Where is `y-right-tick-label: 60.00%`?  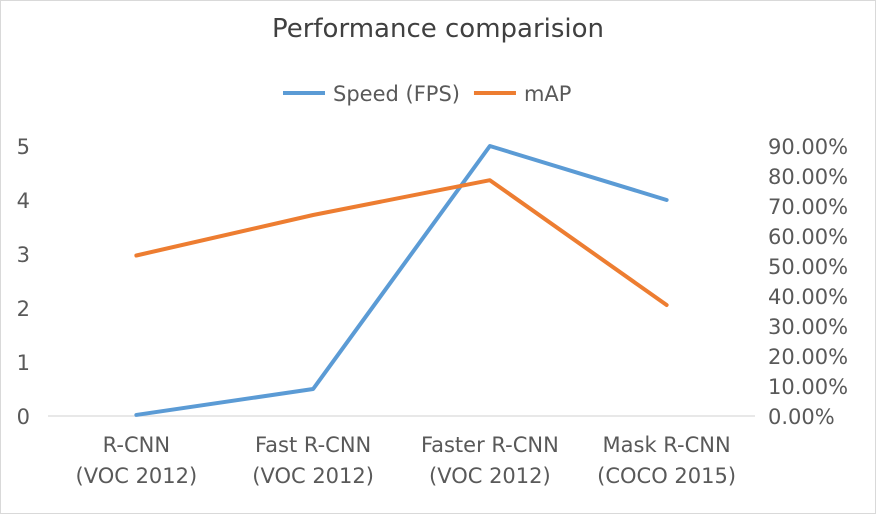 y-right-tick-label: 60.00% is located at coordinates (808, 237).